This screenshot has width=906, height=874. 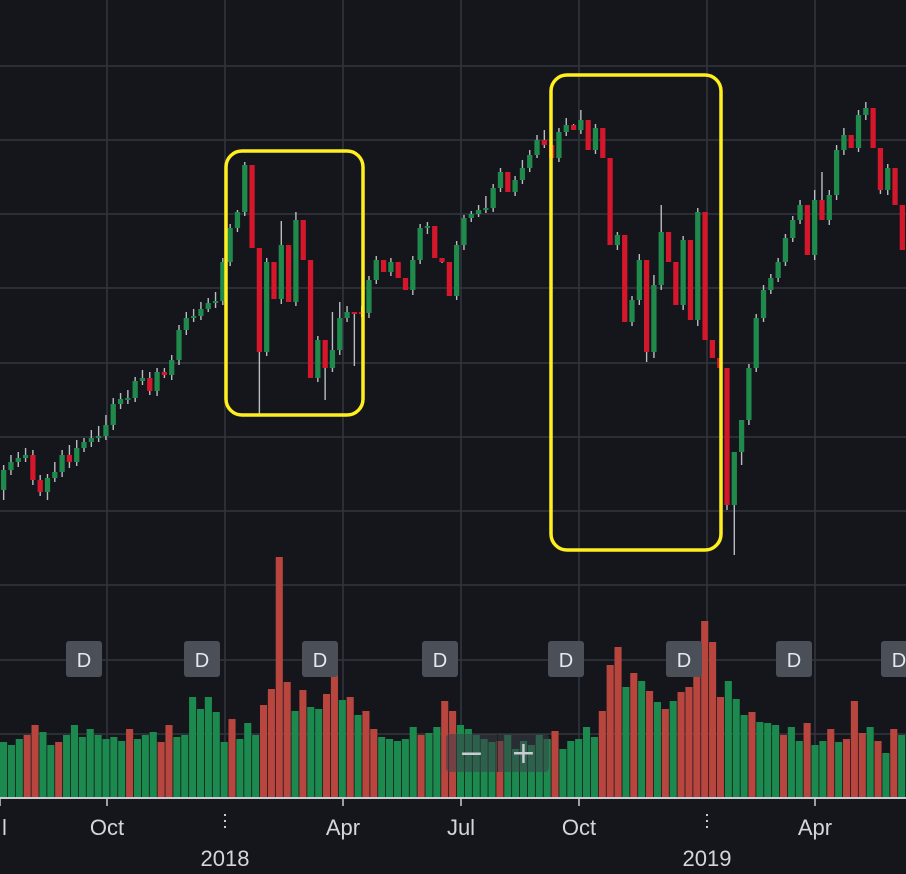 I want to click on zoom-separator, so click(x=497, y=753).